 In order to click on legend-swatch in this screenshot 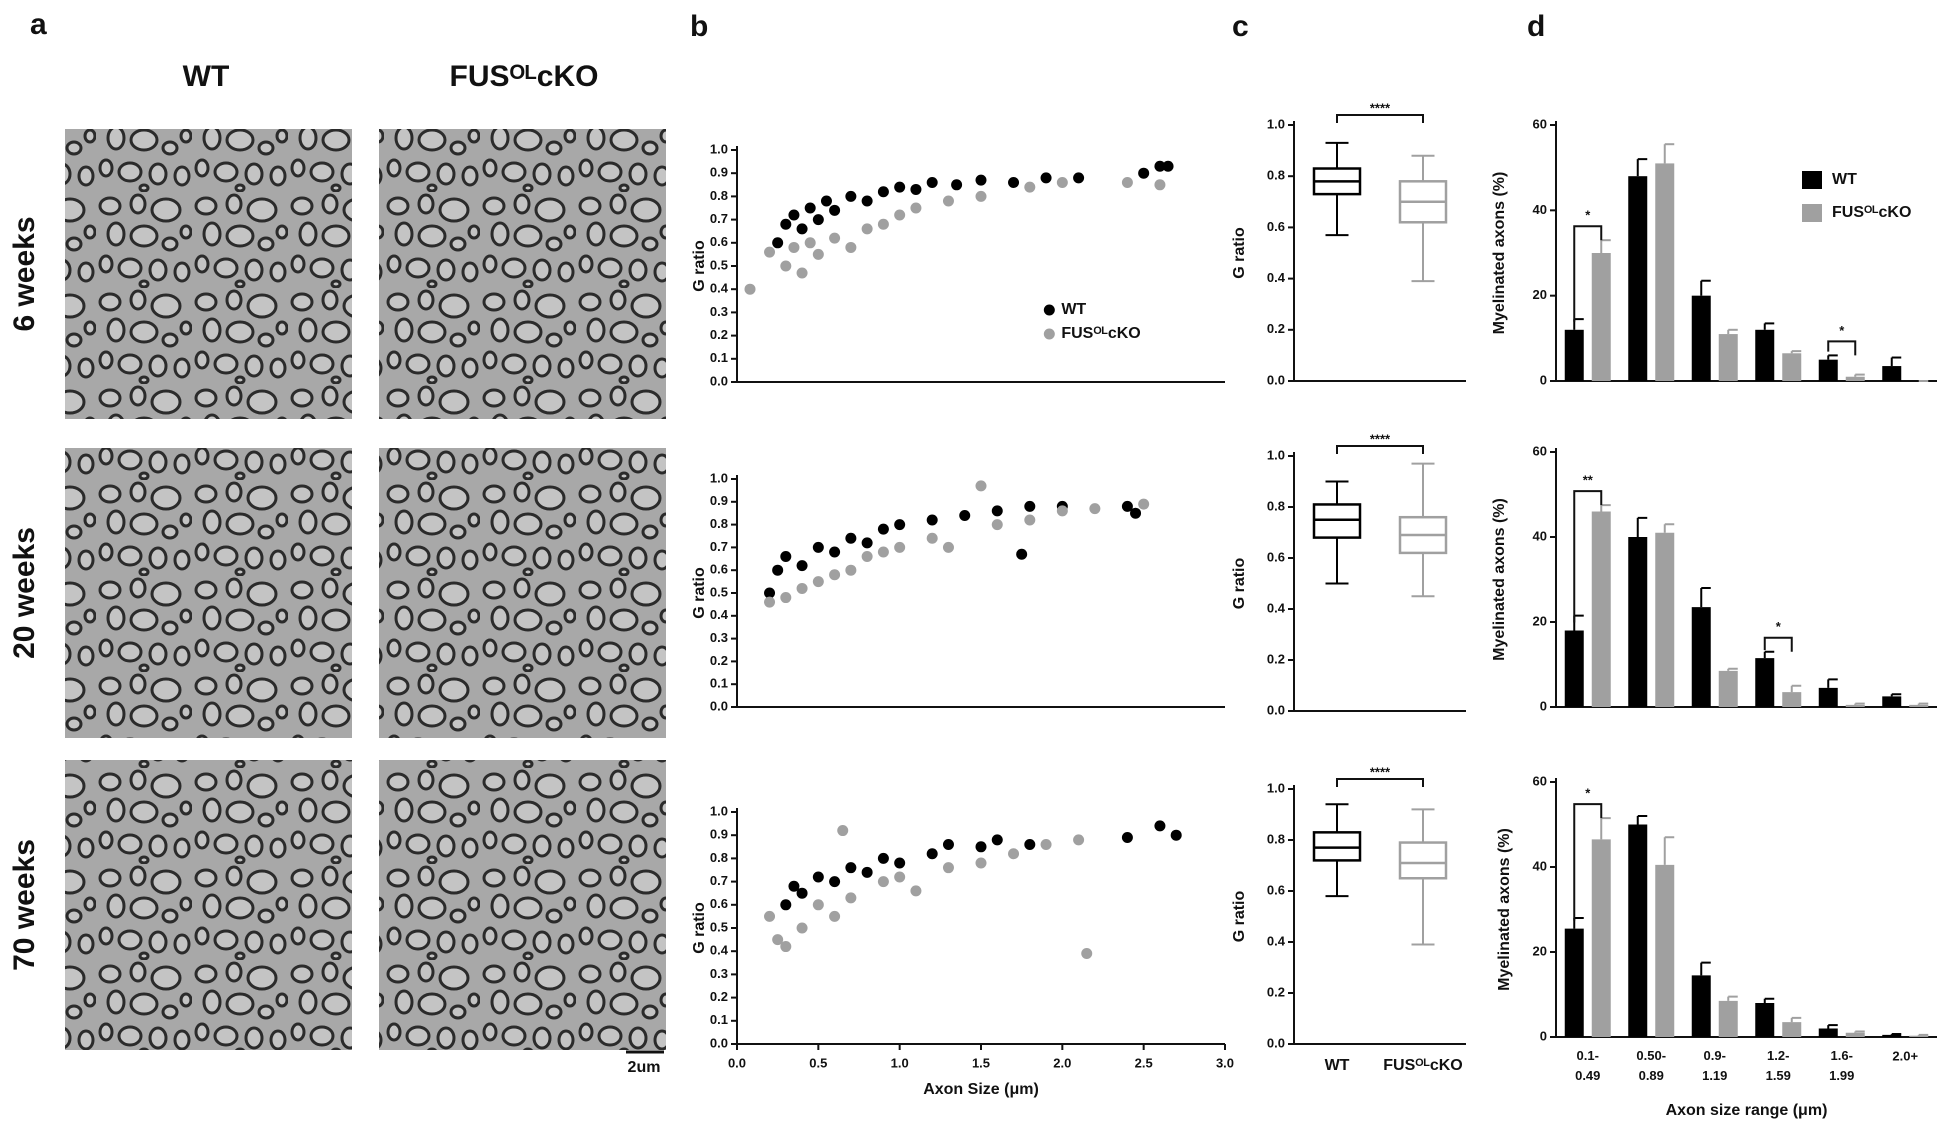, I will do `click(1812, 213)`.